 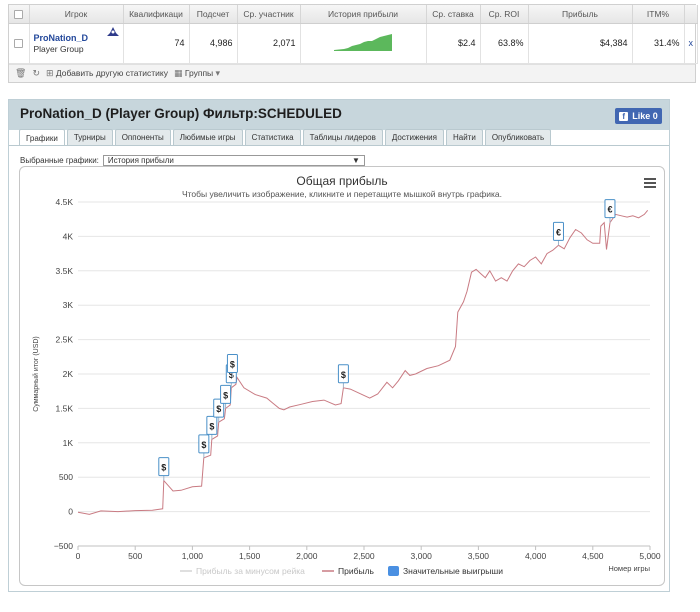 I want to click on x-tick-label: 500, so click(x=135, y=556).